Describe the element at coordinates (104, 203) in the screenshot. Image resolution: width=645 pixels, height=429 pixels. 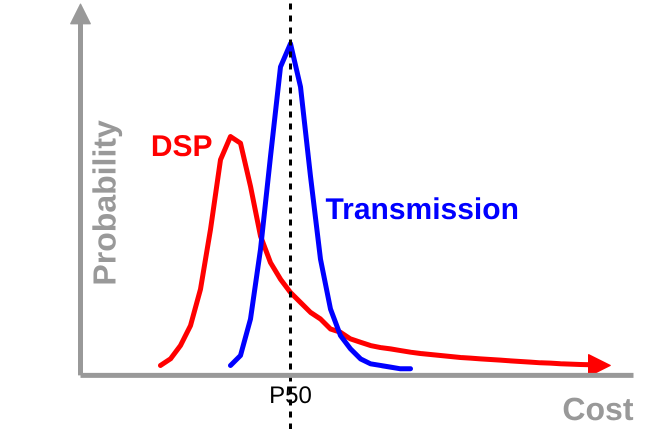
I see `y-axis-title: Probability` at that location.